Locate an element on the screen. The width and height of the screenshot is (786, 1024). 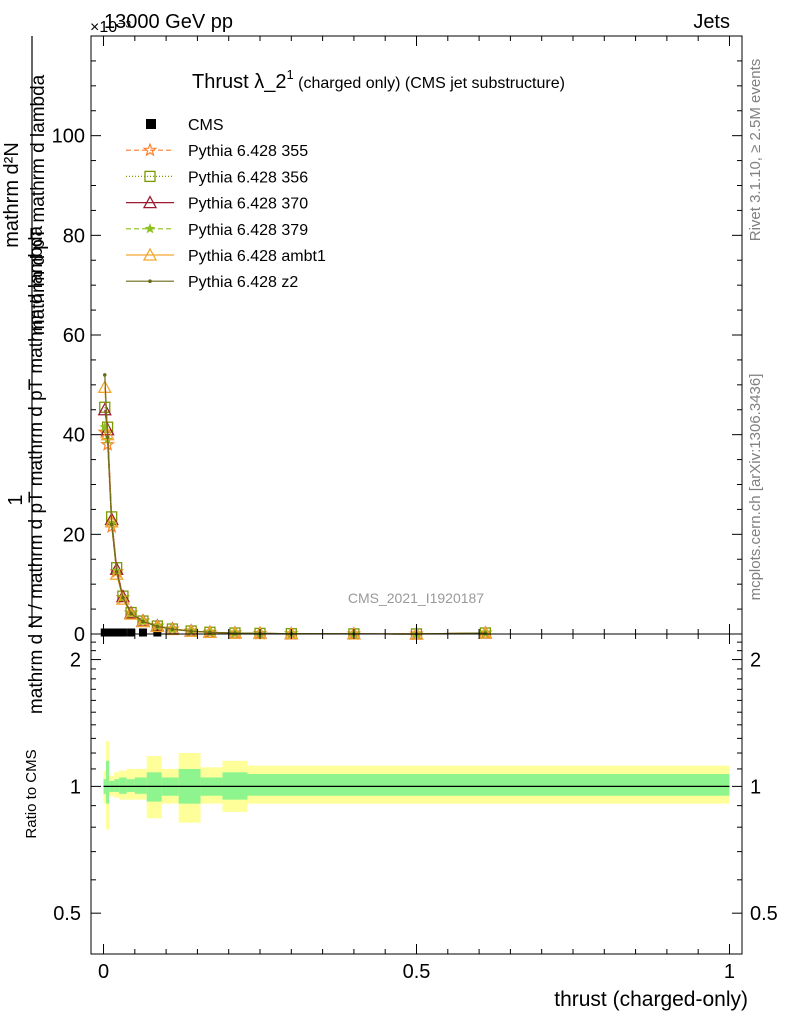
legend-label-ambt1: Pythia 6.428 ambt1 is located at coordinates (257, 256).